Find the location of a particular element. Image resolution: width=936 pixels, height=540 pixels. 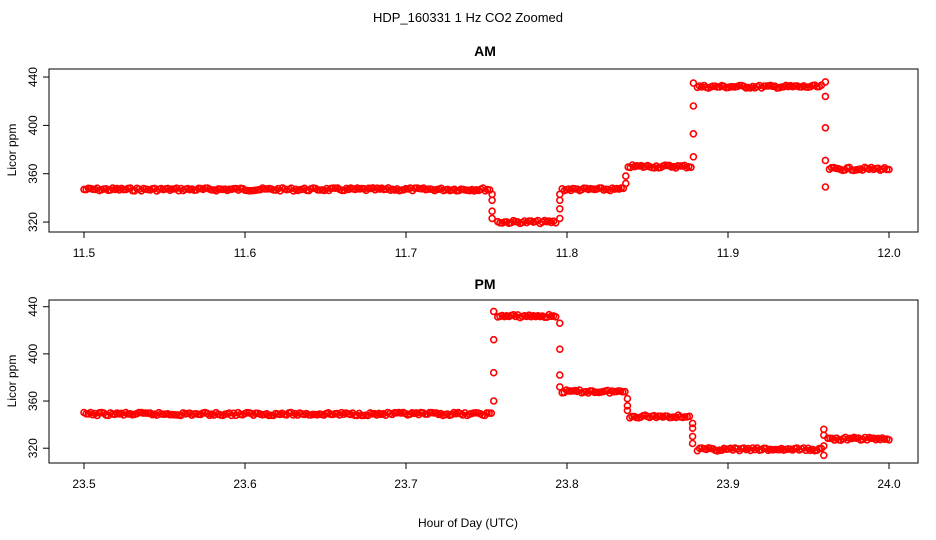

x-tick-label: 23.7 is located at coordinates (406, 484).